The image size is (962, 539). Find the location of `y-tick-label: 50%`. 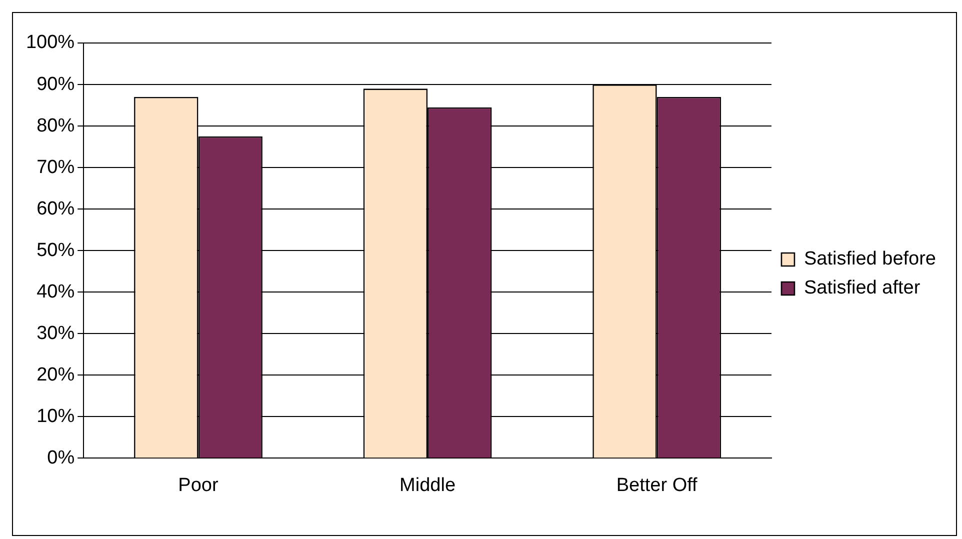

y-tick-label: 50% is located at coordinates (55, 250).